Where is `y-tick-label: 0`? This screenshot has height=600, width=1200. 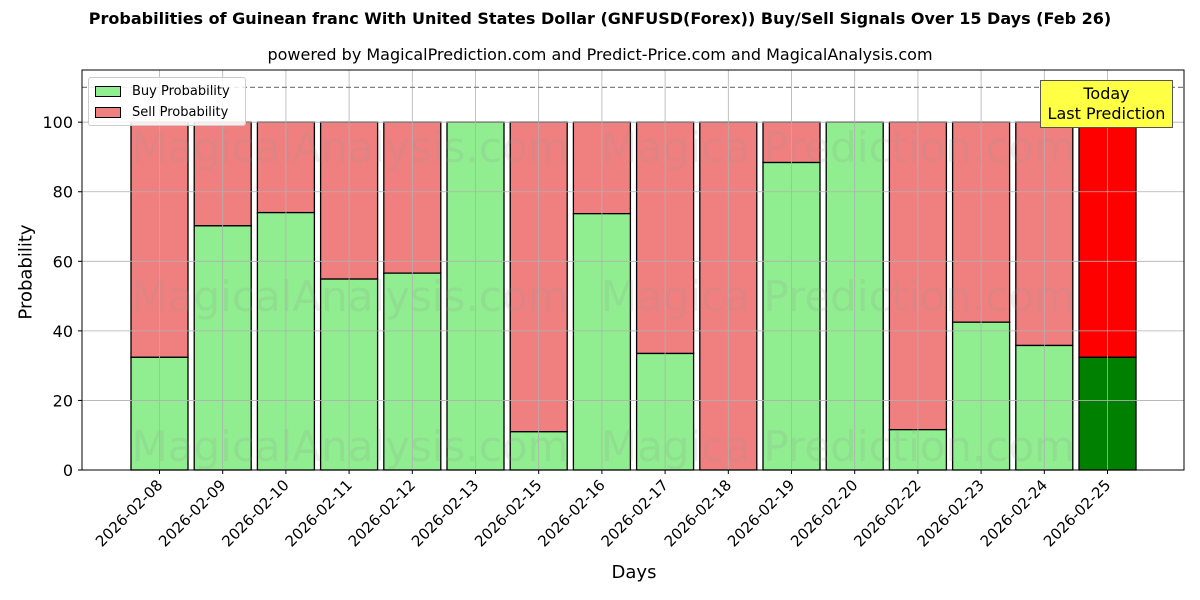
y-tick-label: 0 is located at coordinates (68, 470).